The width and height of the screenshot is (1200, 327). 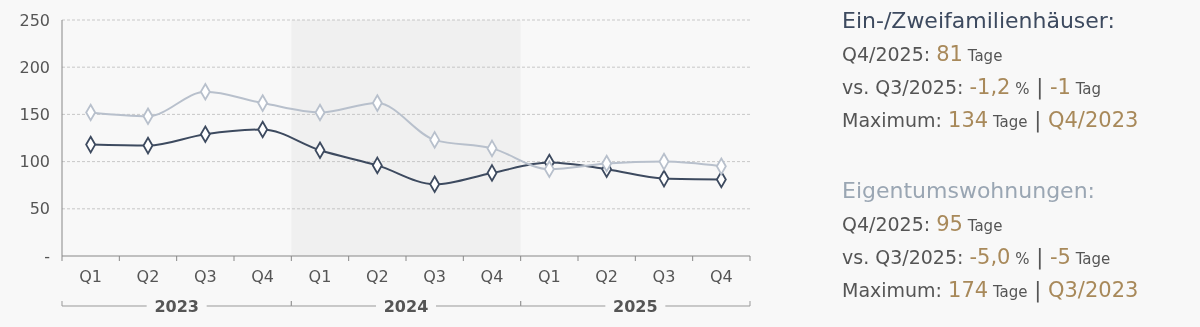 What do you see at coordinates (922, 54) in the screenshot?
I see `text: Q4/2025: 81 Tage` at bounding box center [922, 54].